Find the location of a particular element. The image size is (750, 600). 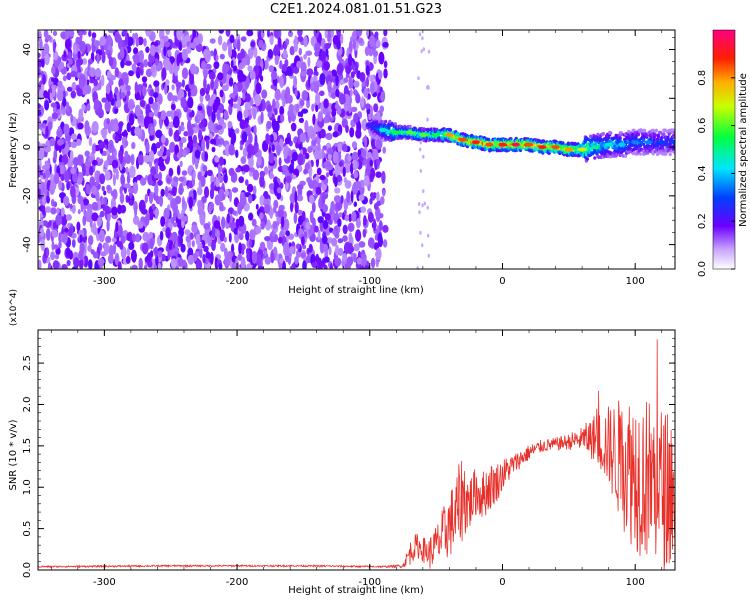

signal-cell is located at coordinates (647, 135).